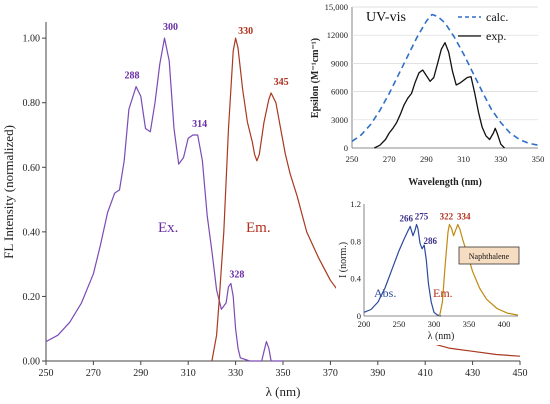 This screenshot has width=550, height=404. Describe the element at coordinates (447, 217) in the screenshot. I see `nap-peak-label-322: 322` at that location.